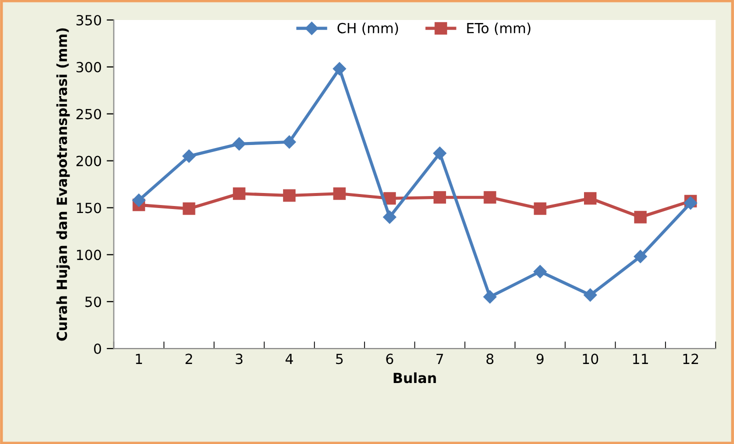 This screenshot has height=444, width=734. Describe the element at coordinates (368, 29) in the screenshot. I see `legend-label: CH (mm)` at that location.